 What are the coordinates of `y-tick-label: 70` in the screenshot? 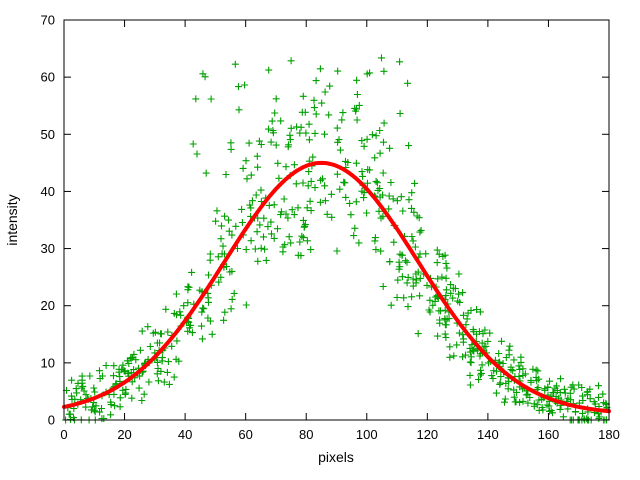 It's located at (48, 20).